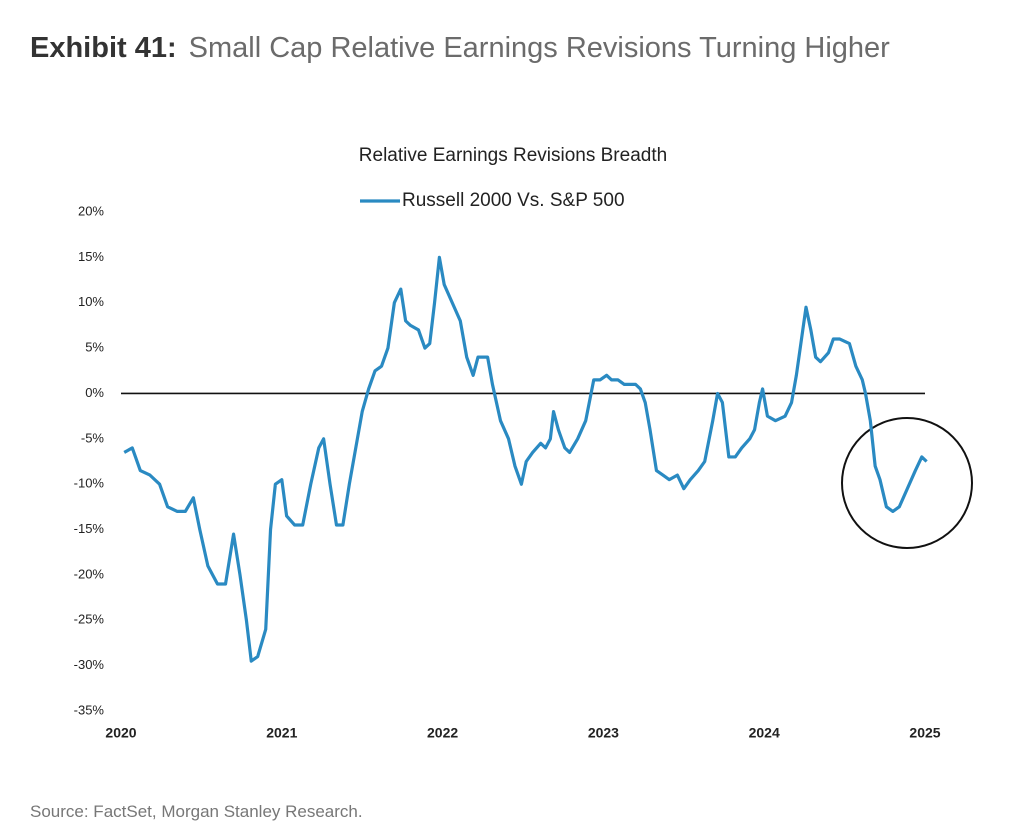 The width and height of the screenshot is (1024, 838). Describe the element at coordinates (89, 528) in the screenshot. I see `y-tick-label: -15%` at that location.